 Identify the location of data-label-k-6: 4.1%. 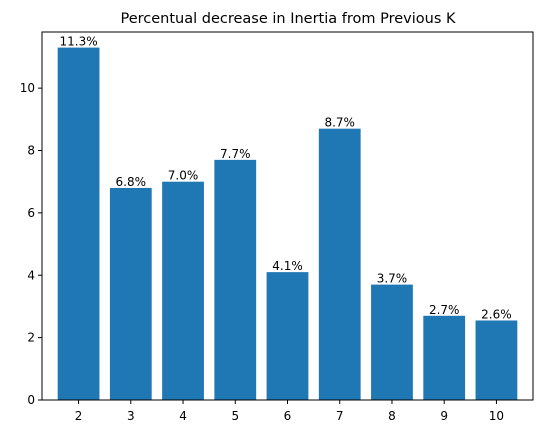
(287, 266).